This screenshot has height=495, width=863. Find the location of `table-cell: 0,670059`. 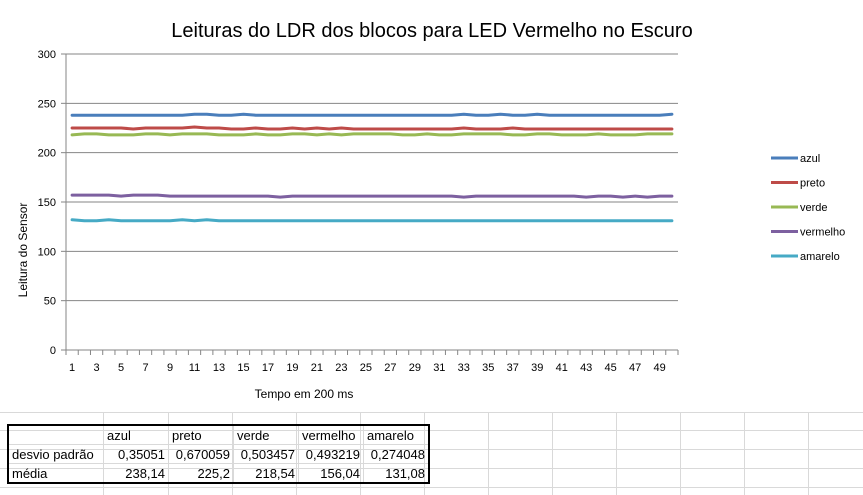

table-cell: 0,670059 is located at coordinates (201, 454).